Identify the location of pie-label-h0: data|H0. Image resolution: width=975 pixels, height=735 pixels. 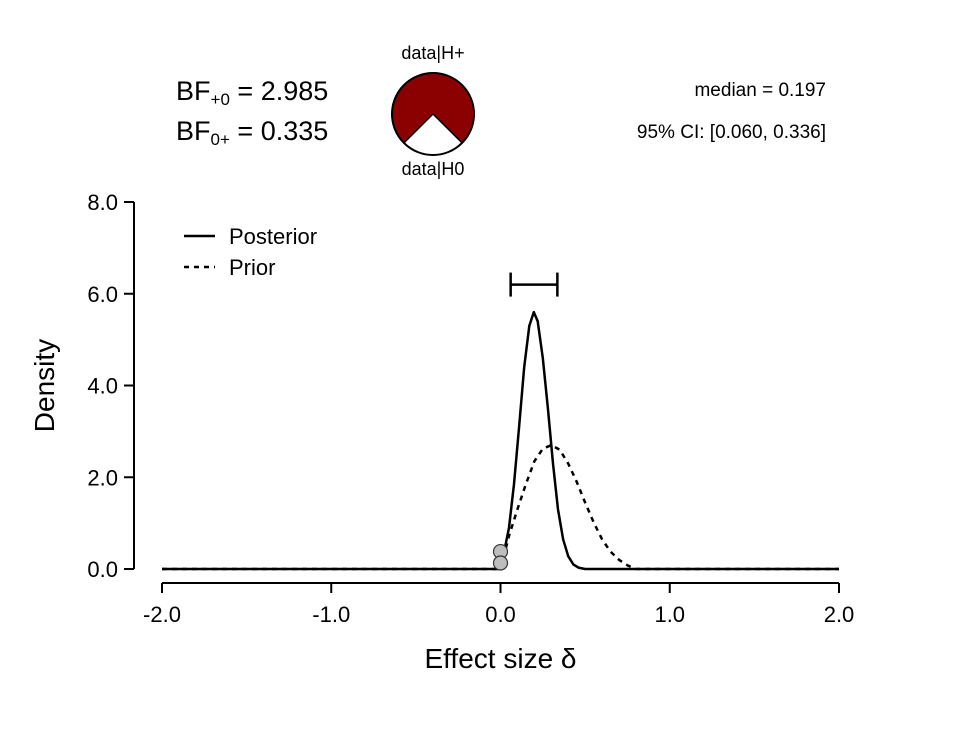
(433, 169).